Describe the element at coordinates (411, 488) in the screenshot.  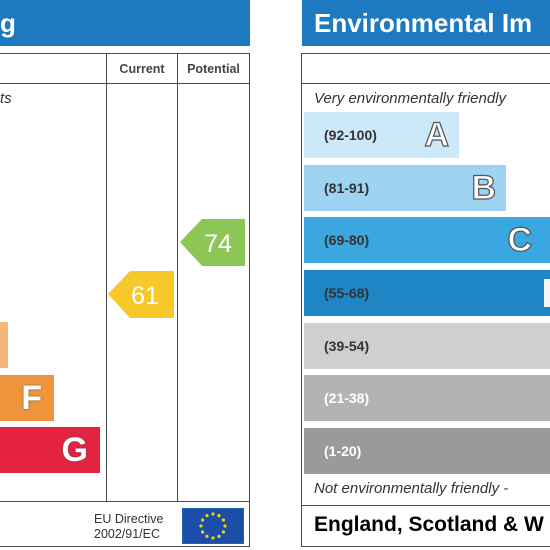
I see `environment-bottom-note: Not environmentally friendly -` at that location.